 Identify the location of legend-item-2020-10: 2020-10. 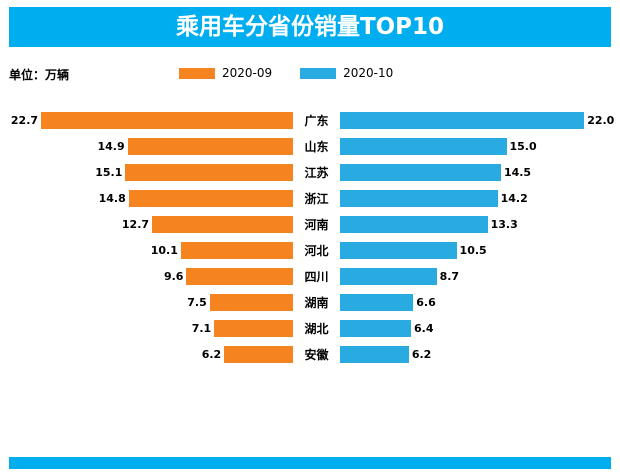
(346, 73).